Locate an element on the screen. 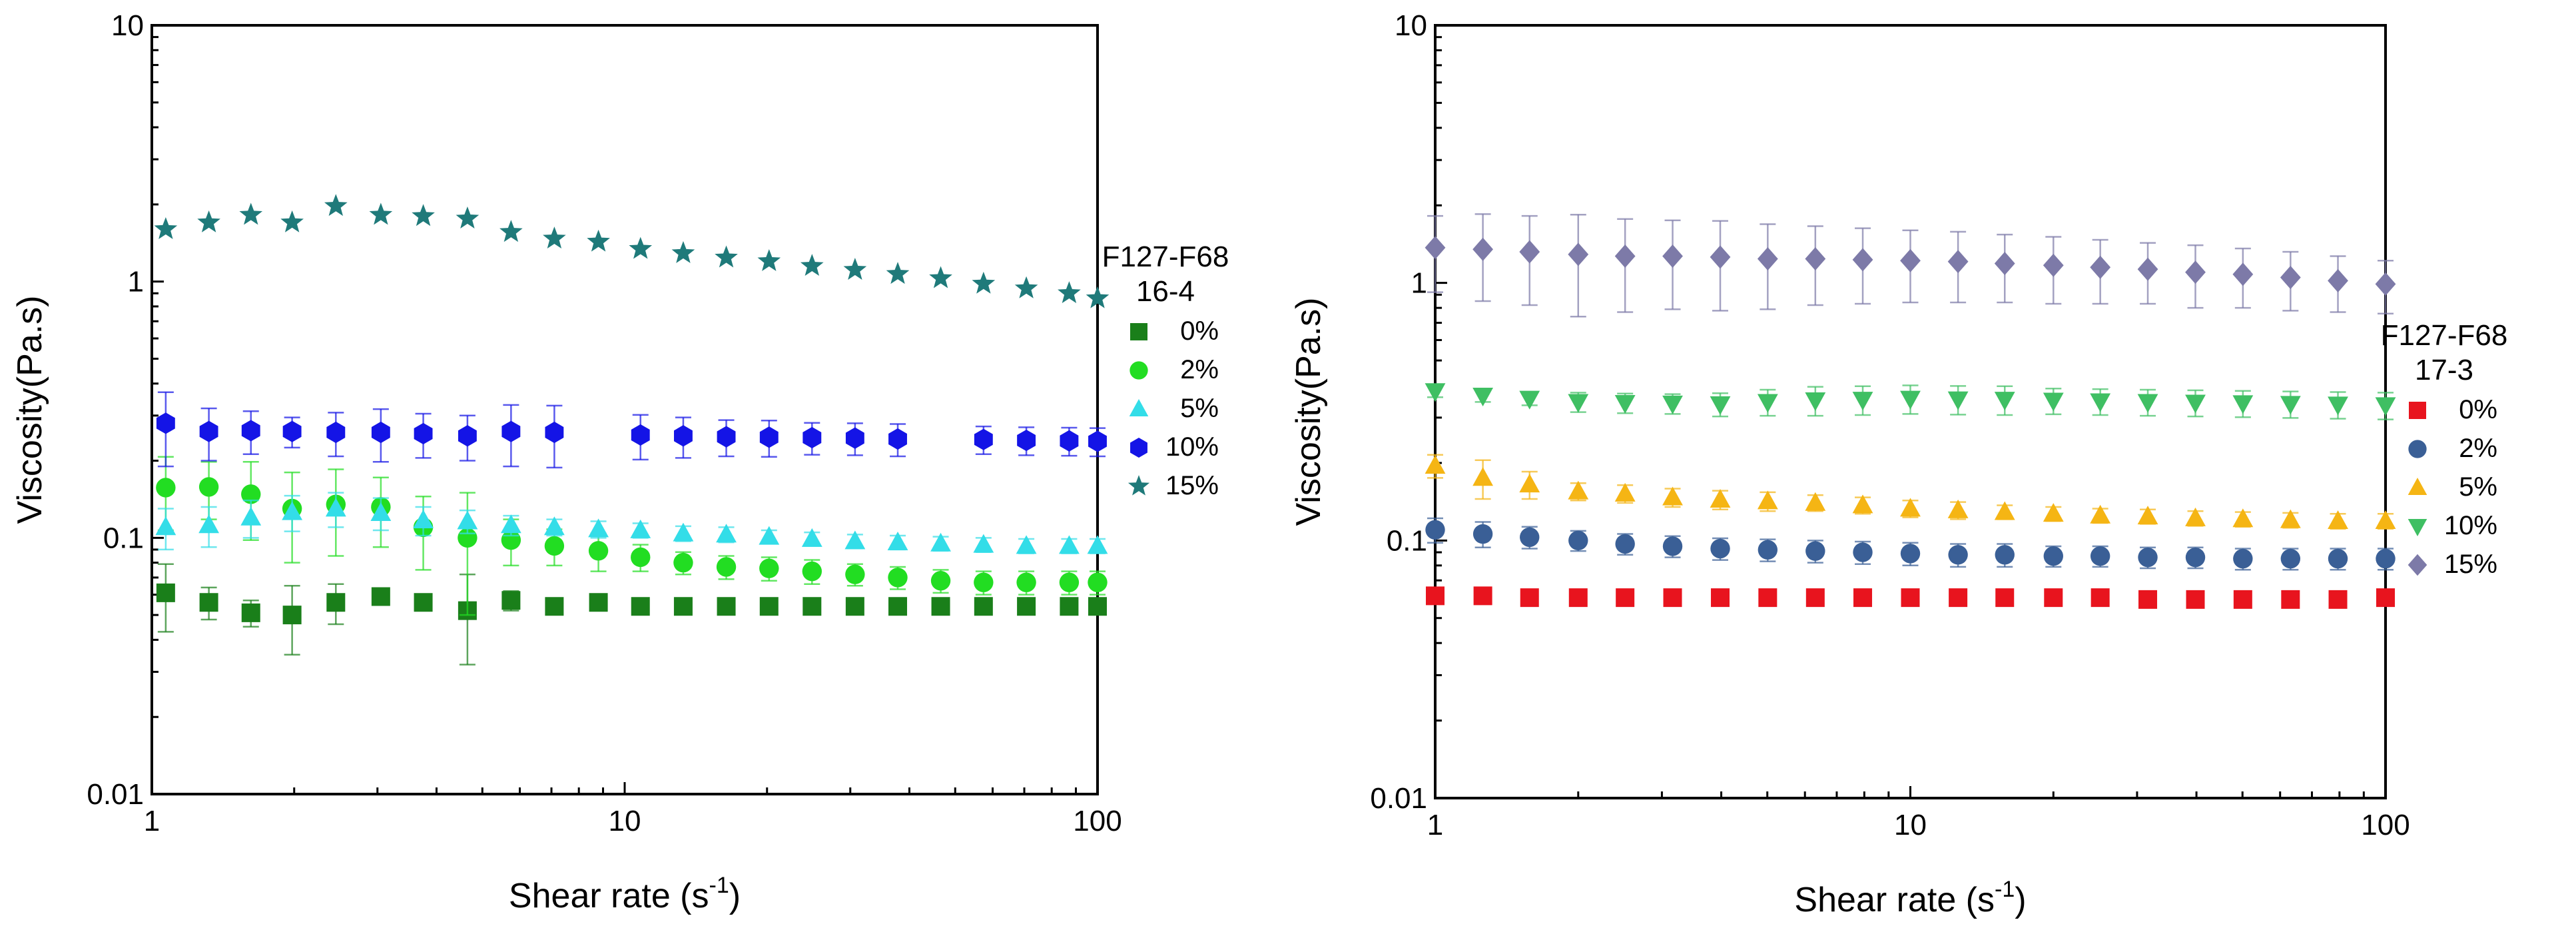  x-tick-label: 1 is located at coordinates (1435, 825).